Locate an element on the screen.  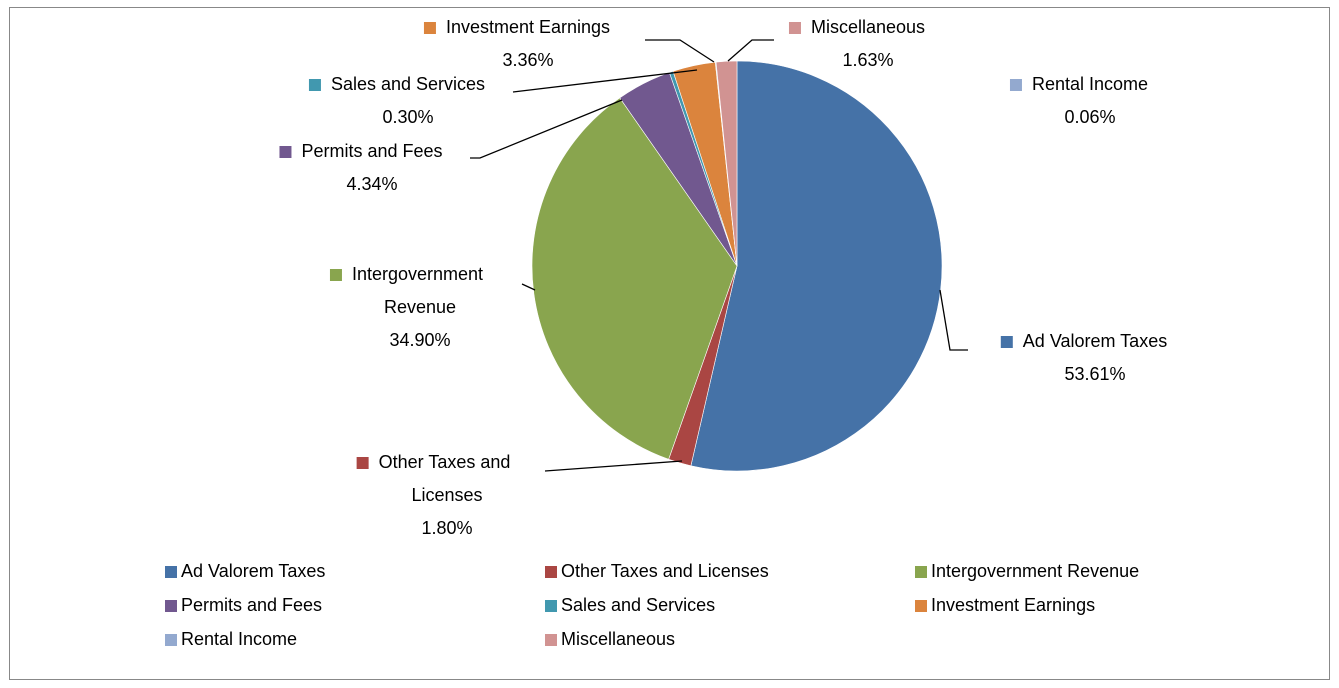
data-label-value: 1.80% is located at coordinates (446, 528).